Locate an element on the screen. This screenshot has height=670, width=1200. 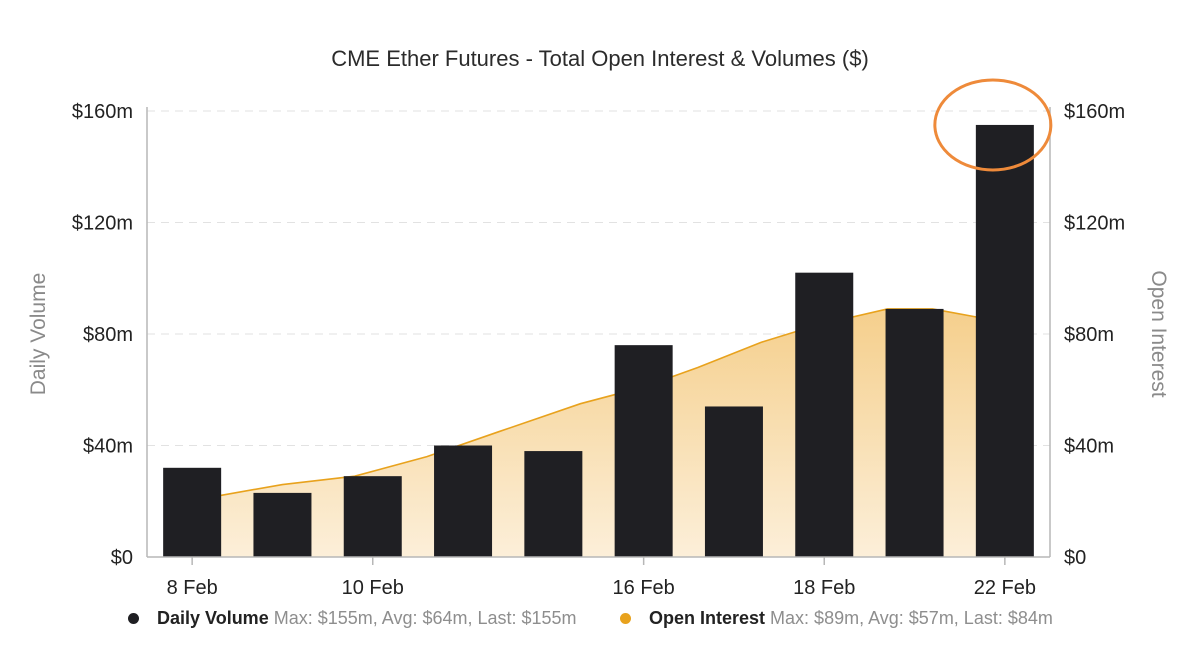
y-tick-label-left: $0 is located at coordinates (122, 558).